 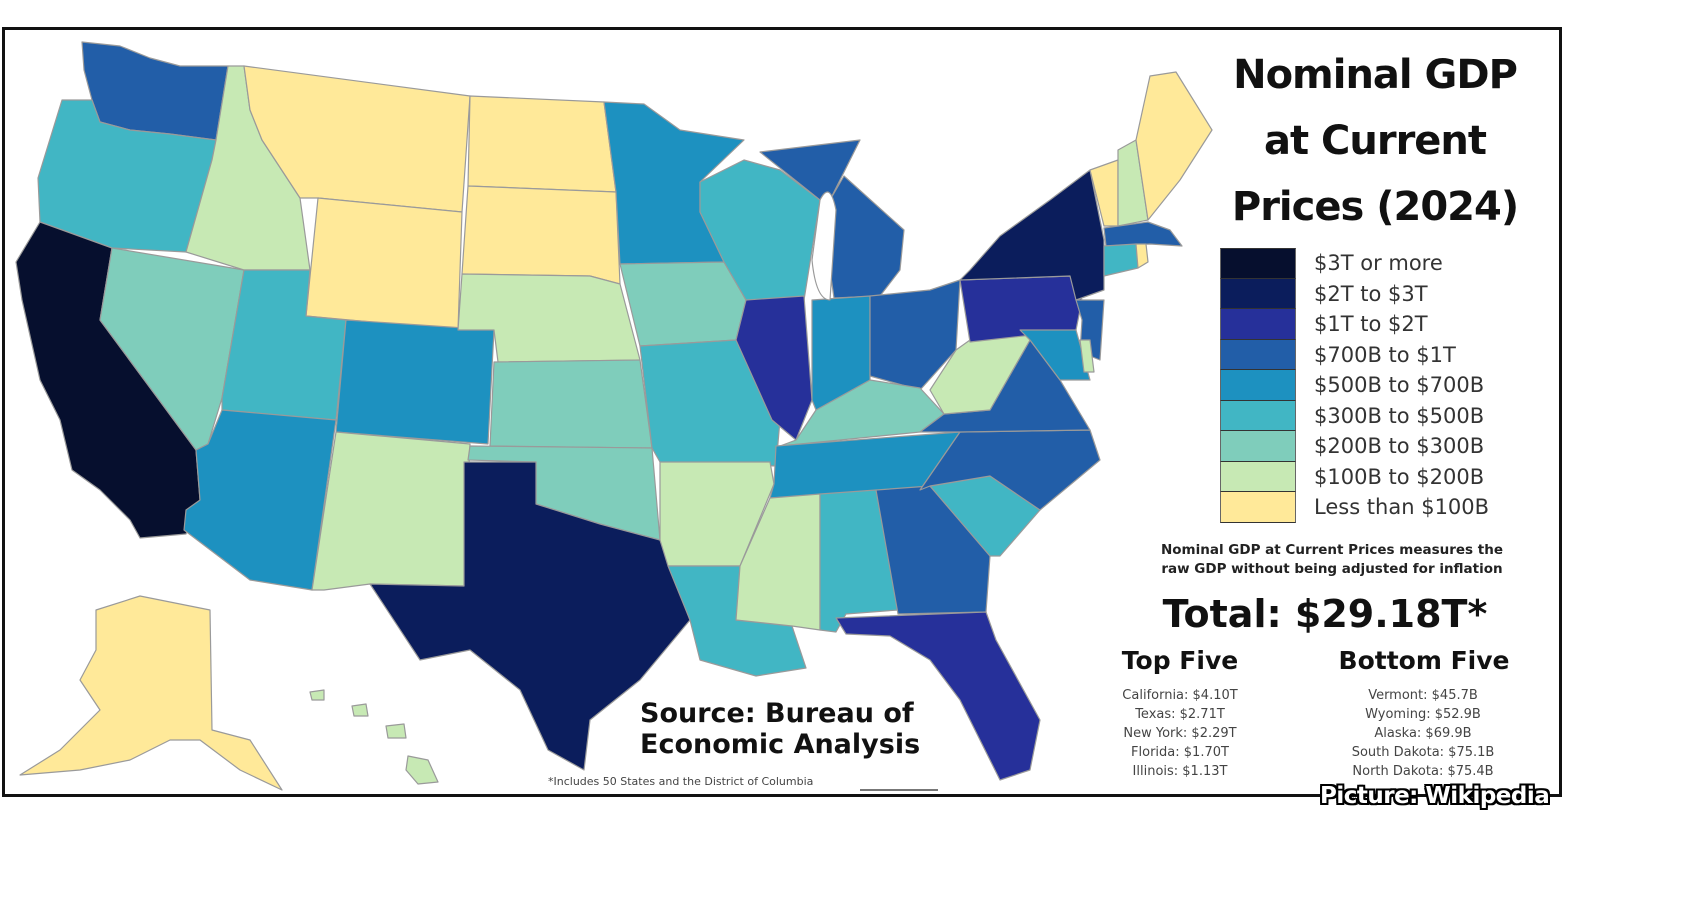 I want to click on state-north-dakota, so click(x=542, y=144).